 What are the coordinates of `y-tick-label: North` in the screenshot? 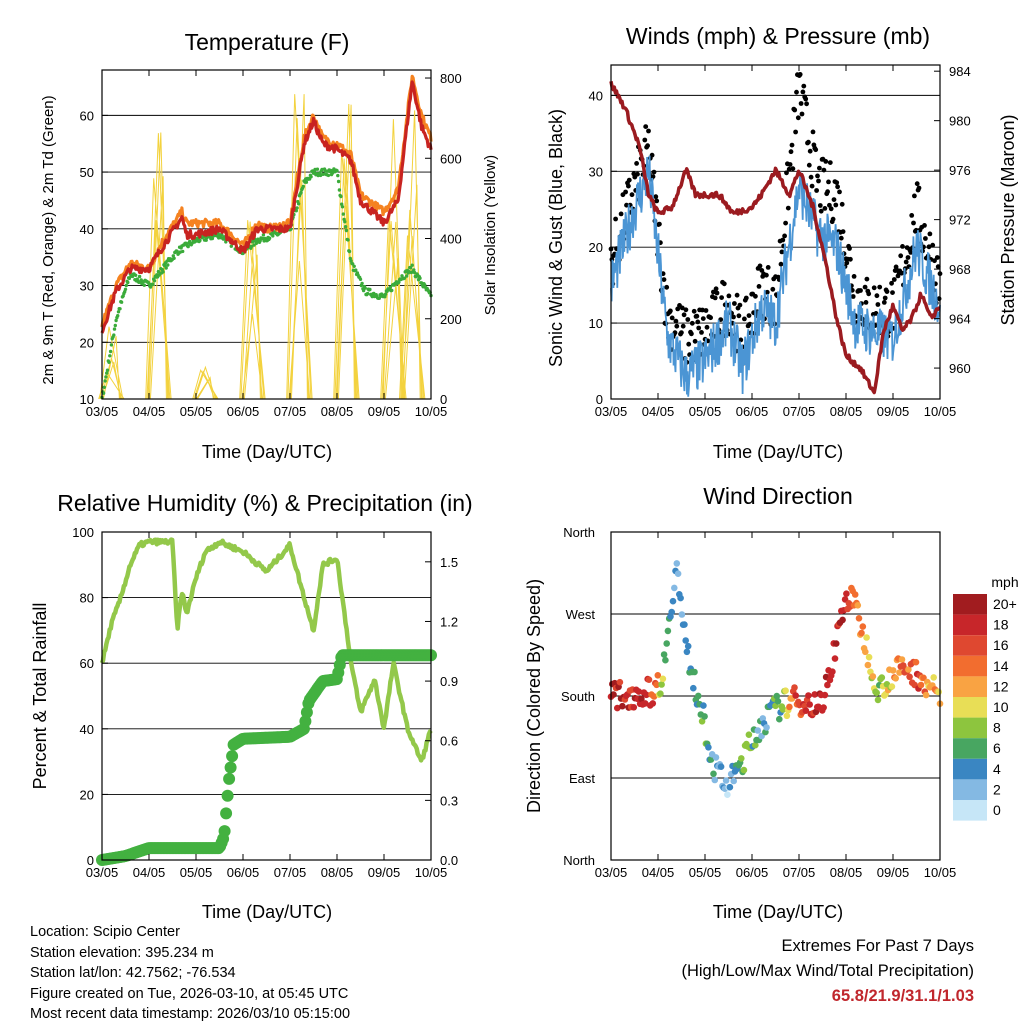 It's located at (579, 860).